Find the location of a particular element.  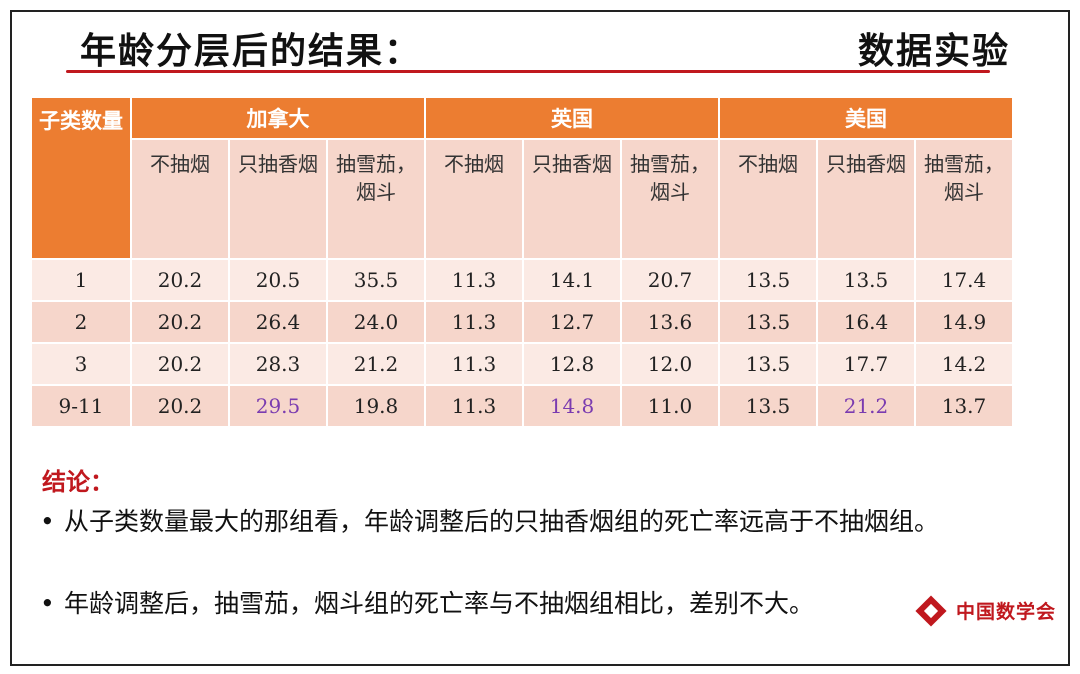

table-cell: 24.0 is located at coordinates (376, 322).